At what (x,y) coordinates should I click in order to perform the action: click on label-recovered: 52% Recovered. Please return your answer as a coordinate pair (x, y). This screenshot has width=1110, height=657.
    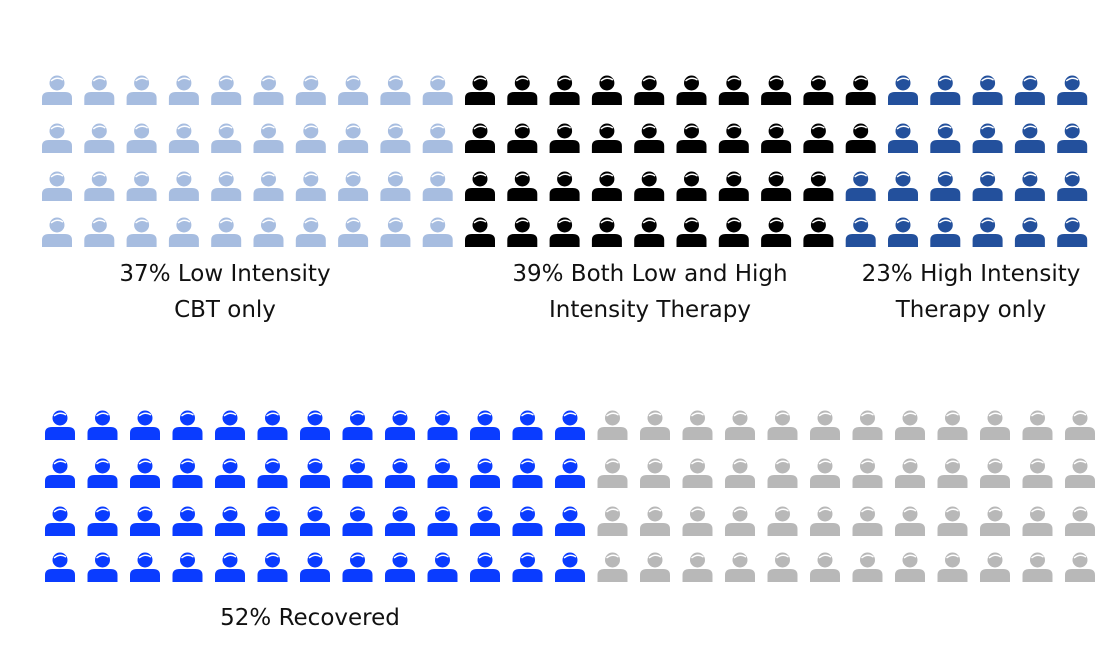
    Looking at the image, I should click on (310, 618).